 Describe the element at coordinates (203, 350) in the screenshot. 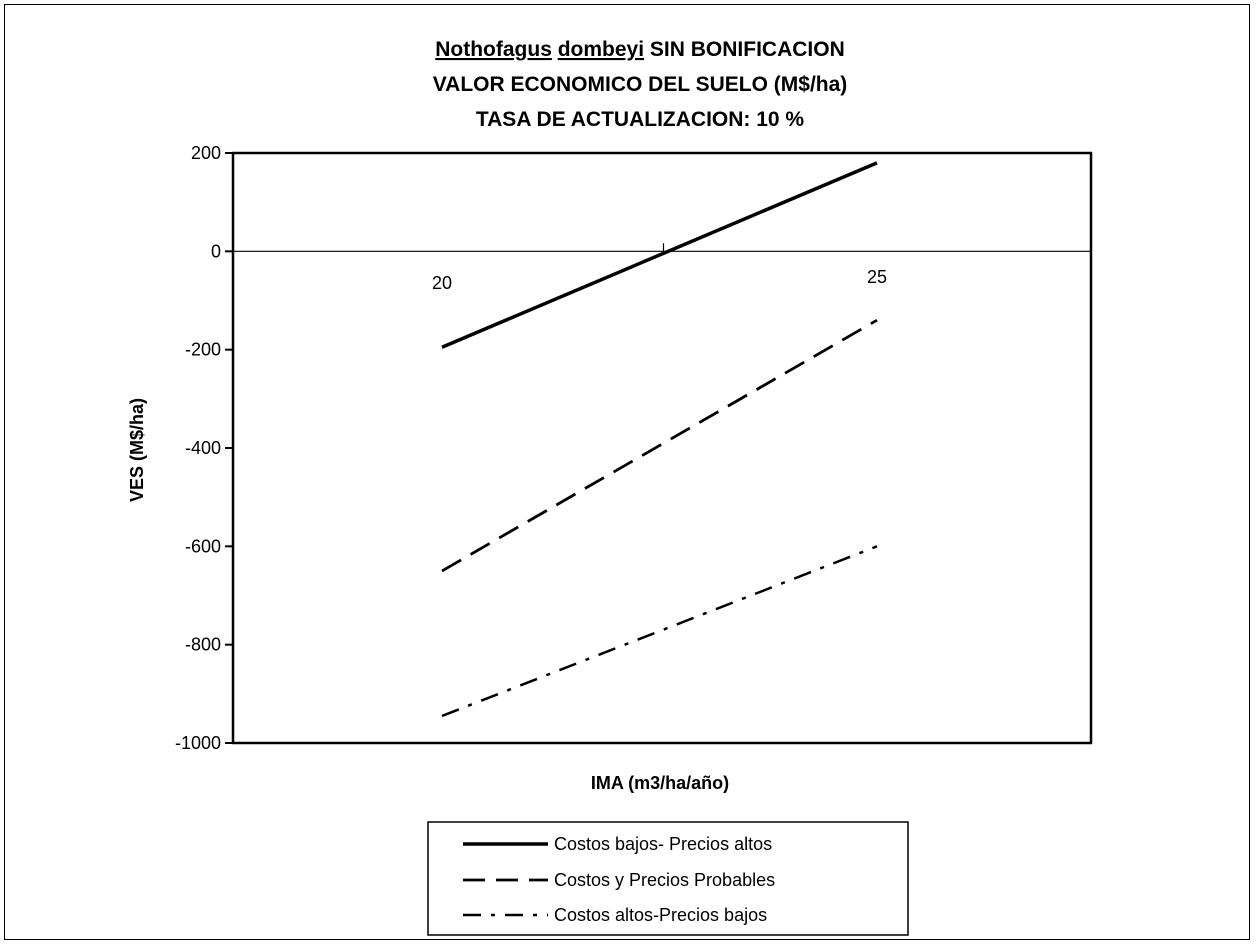

I see `y-tick-label: -200` at that location.